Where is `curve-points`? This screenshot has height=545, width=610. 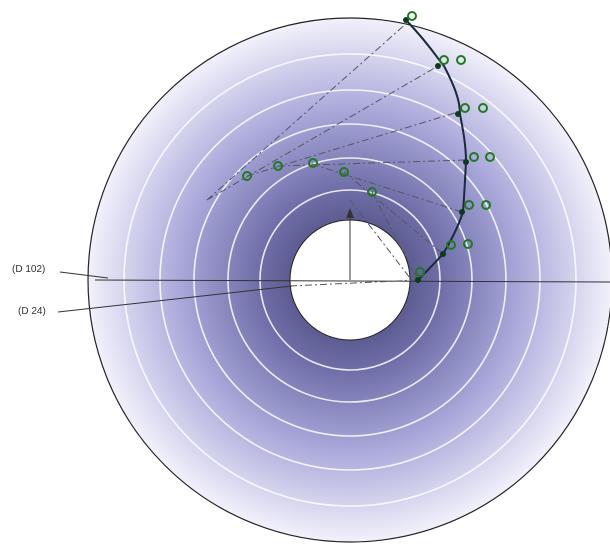 curve-points is located at coordinates (436, 150).